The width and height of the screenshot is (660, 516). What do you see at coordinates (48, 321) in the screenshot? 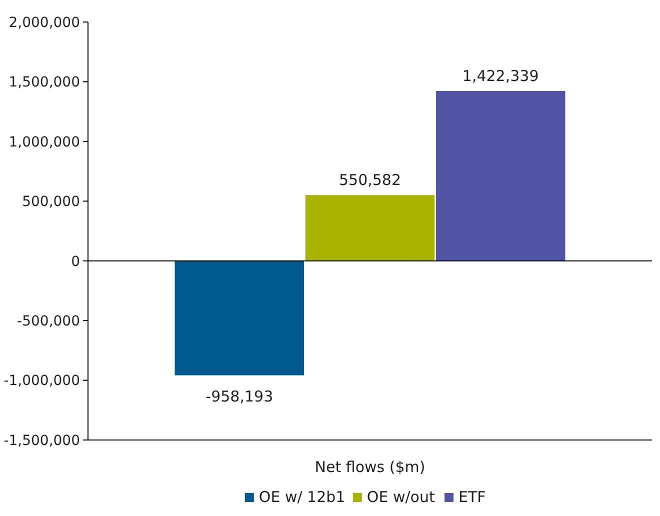
I see `y-tick-label: -500,000` at bounding box center [48, 321].